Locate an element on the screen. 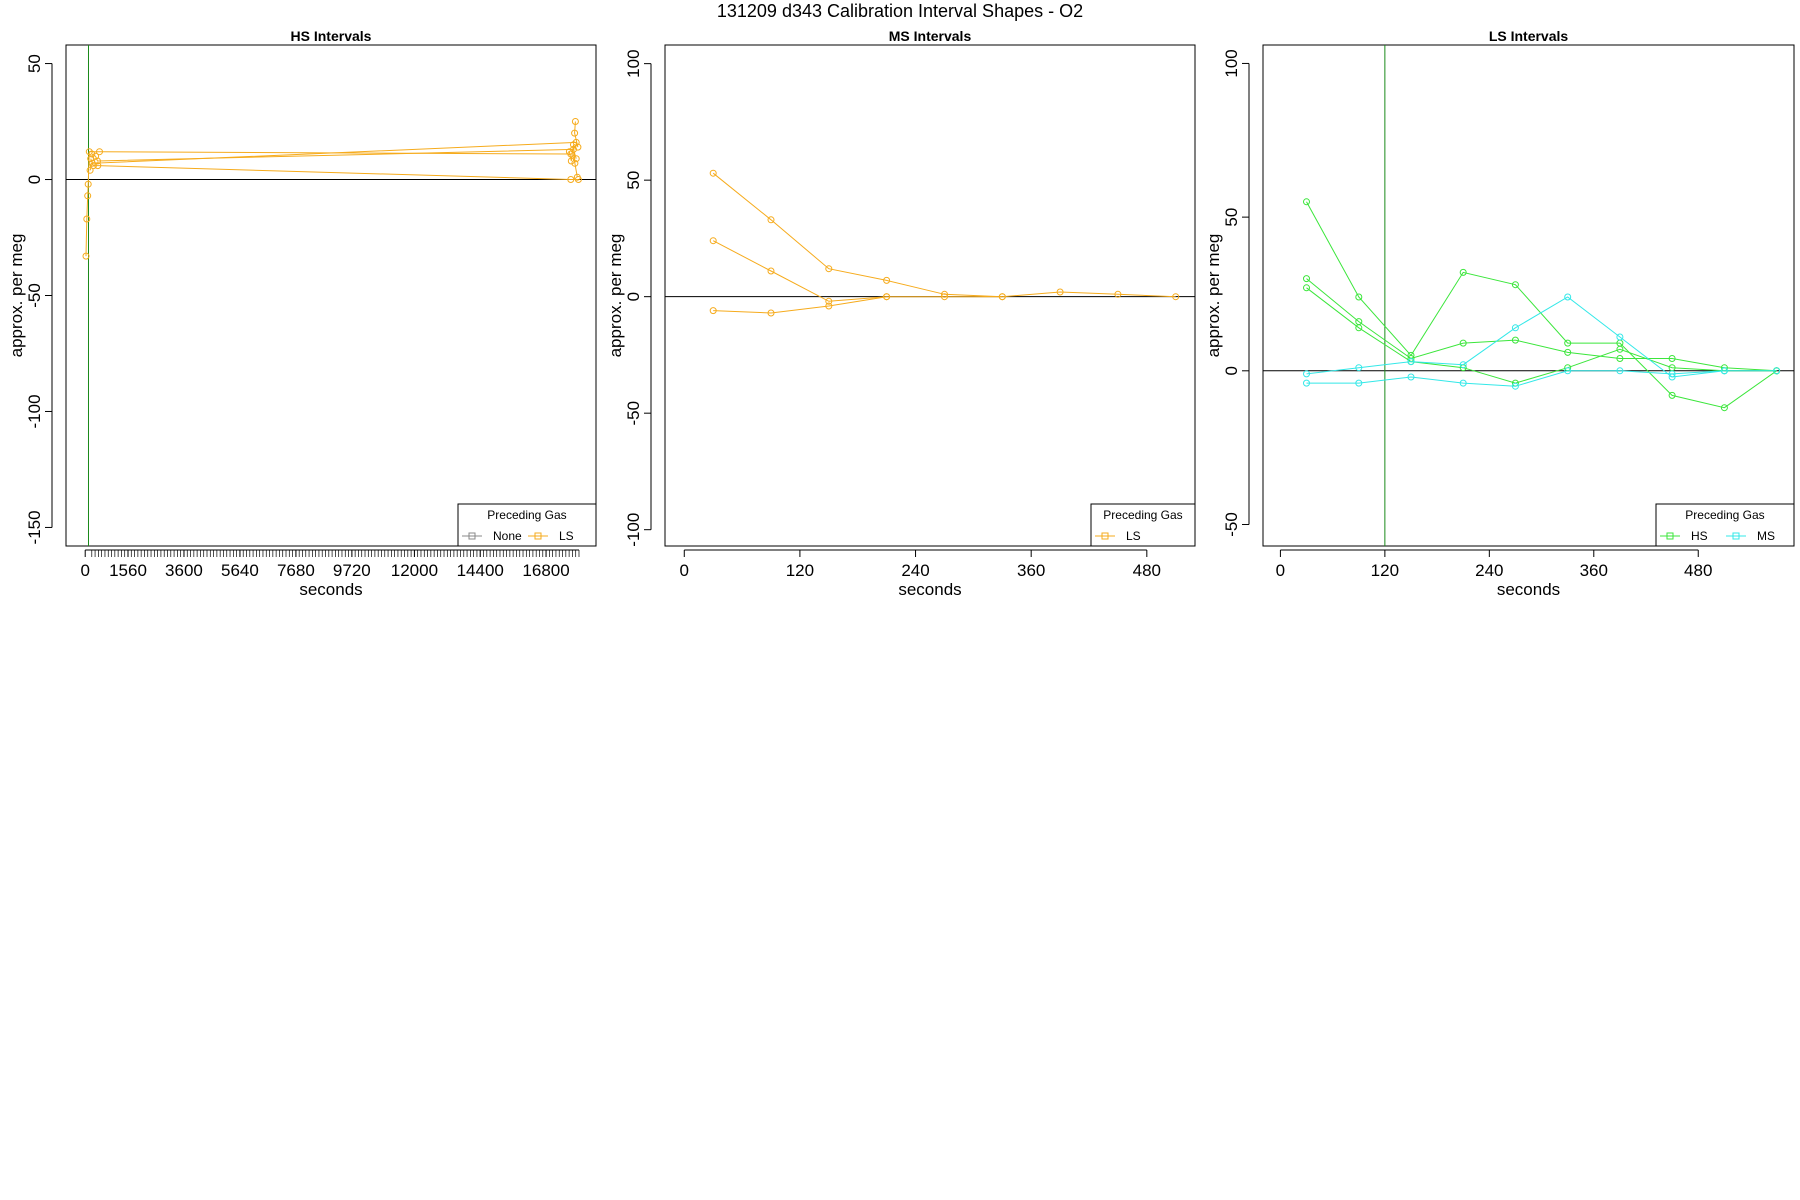 The width and height of the screenshot is (1800, 1200). y-tick-label: 100 is located at coordinates (1231, 63).